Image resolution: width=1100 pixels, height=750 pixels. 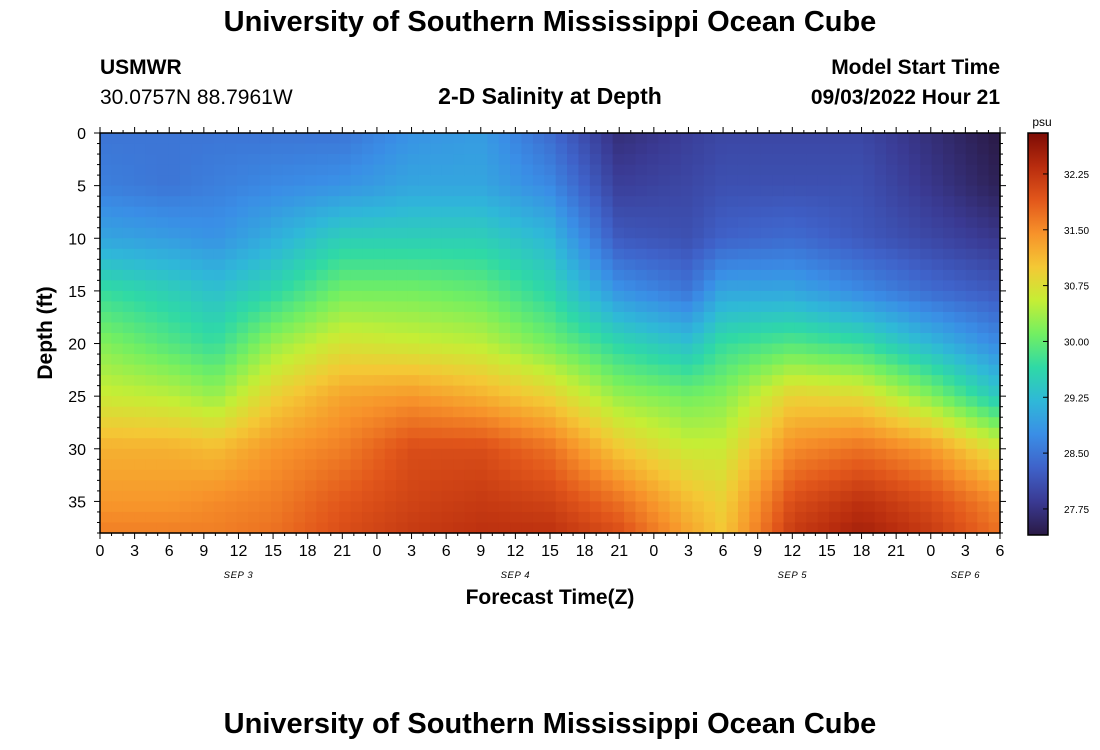 I want to click on x-date-label: SEP 5, so click(x=793, y=575).